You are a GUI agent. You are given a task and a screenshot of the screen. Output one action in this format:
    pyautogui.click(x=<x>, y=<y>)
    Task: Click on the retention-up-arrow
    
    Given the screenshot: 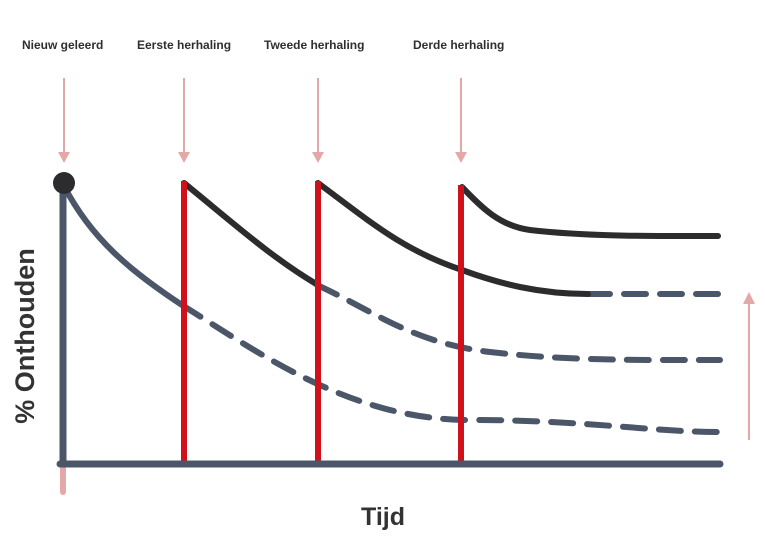 What is the action you would take?
    pyautogui.click(x=749, y=366)
    